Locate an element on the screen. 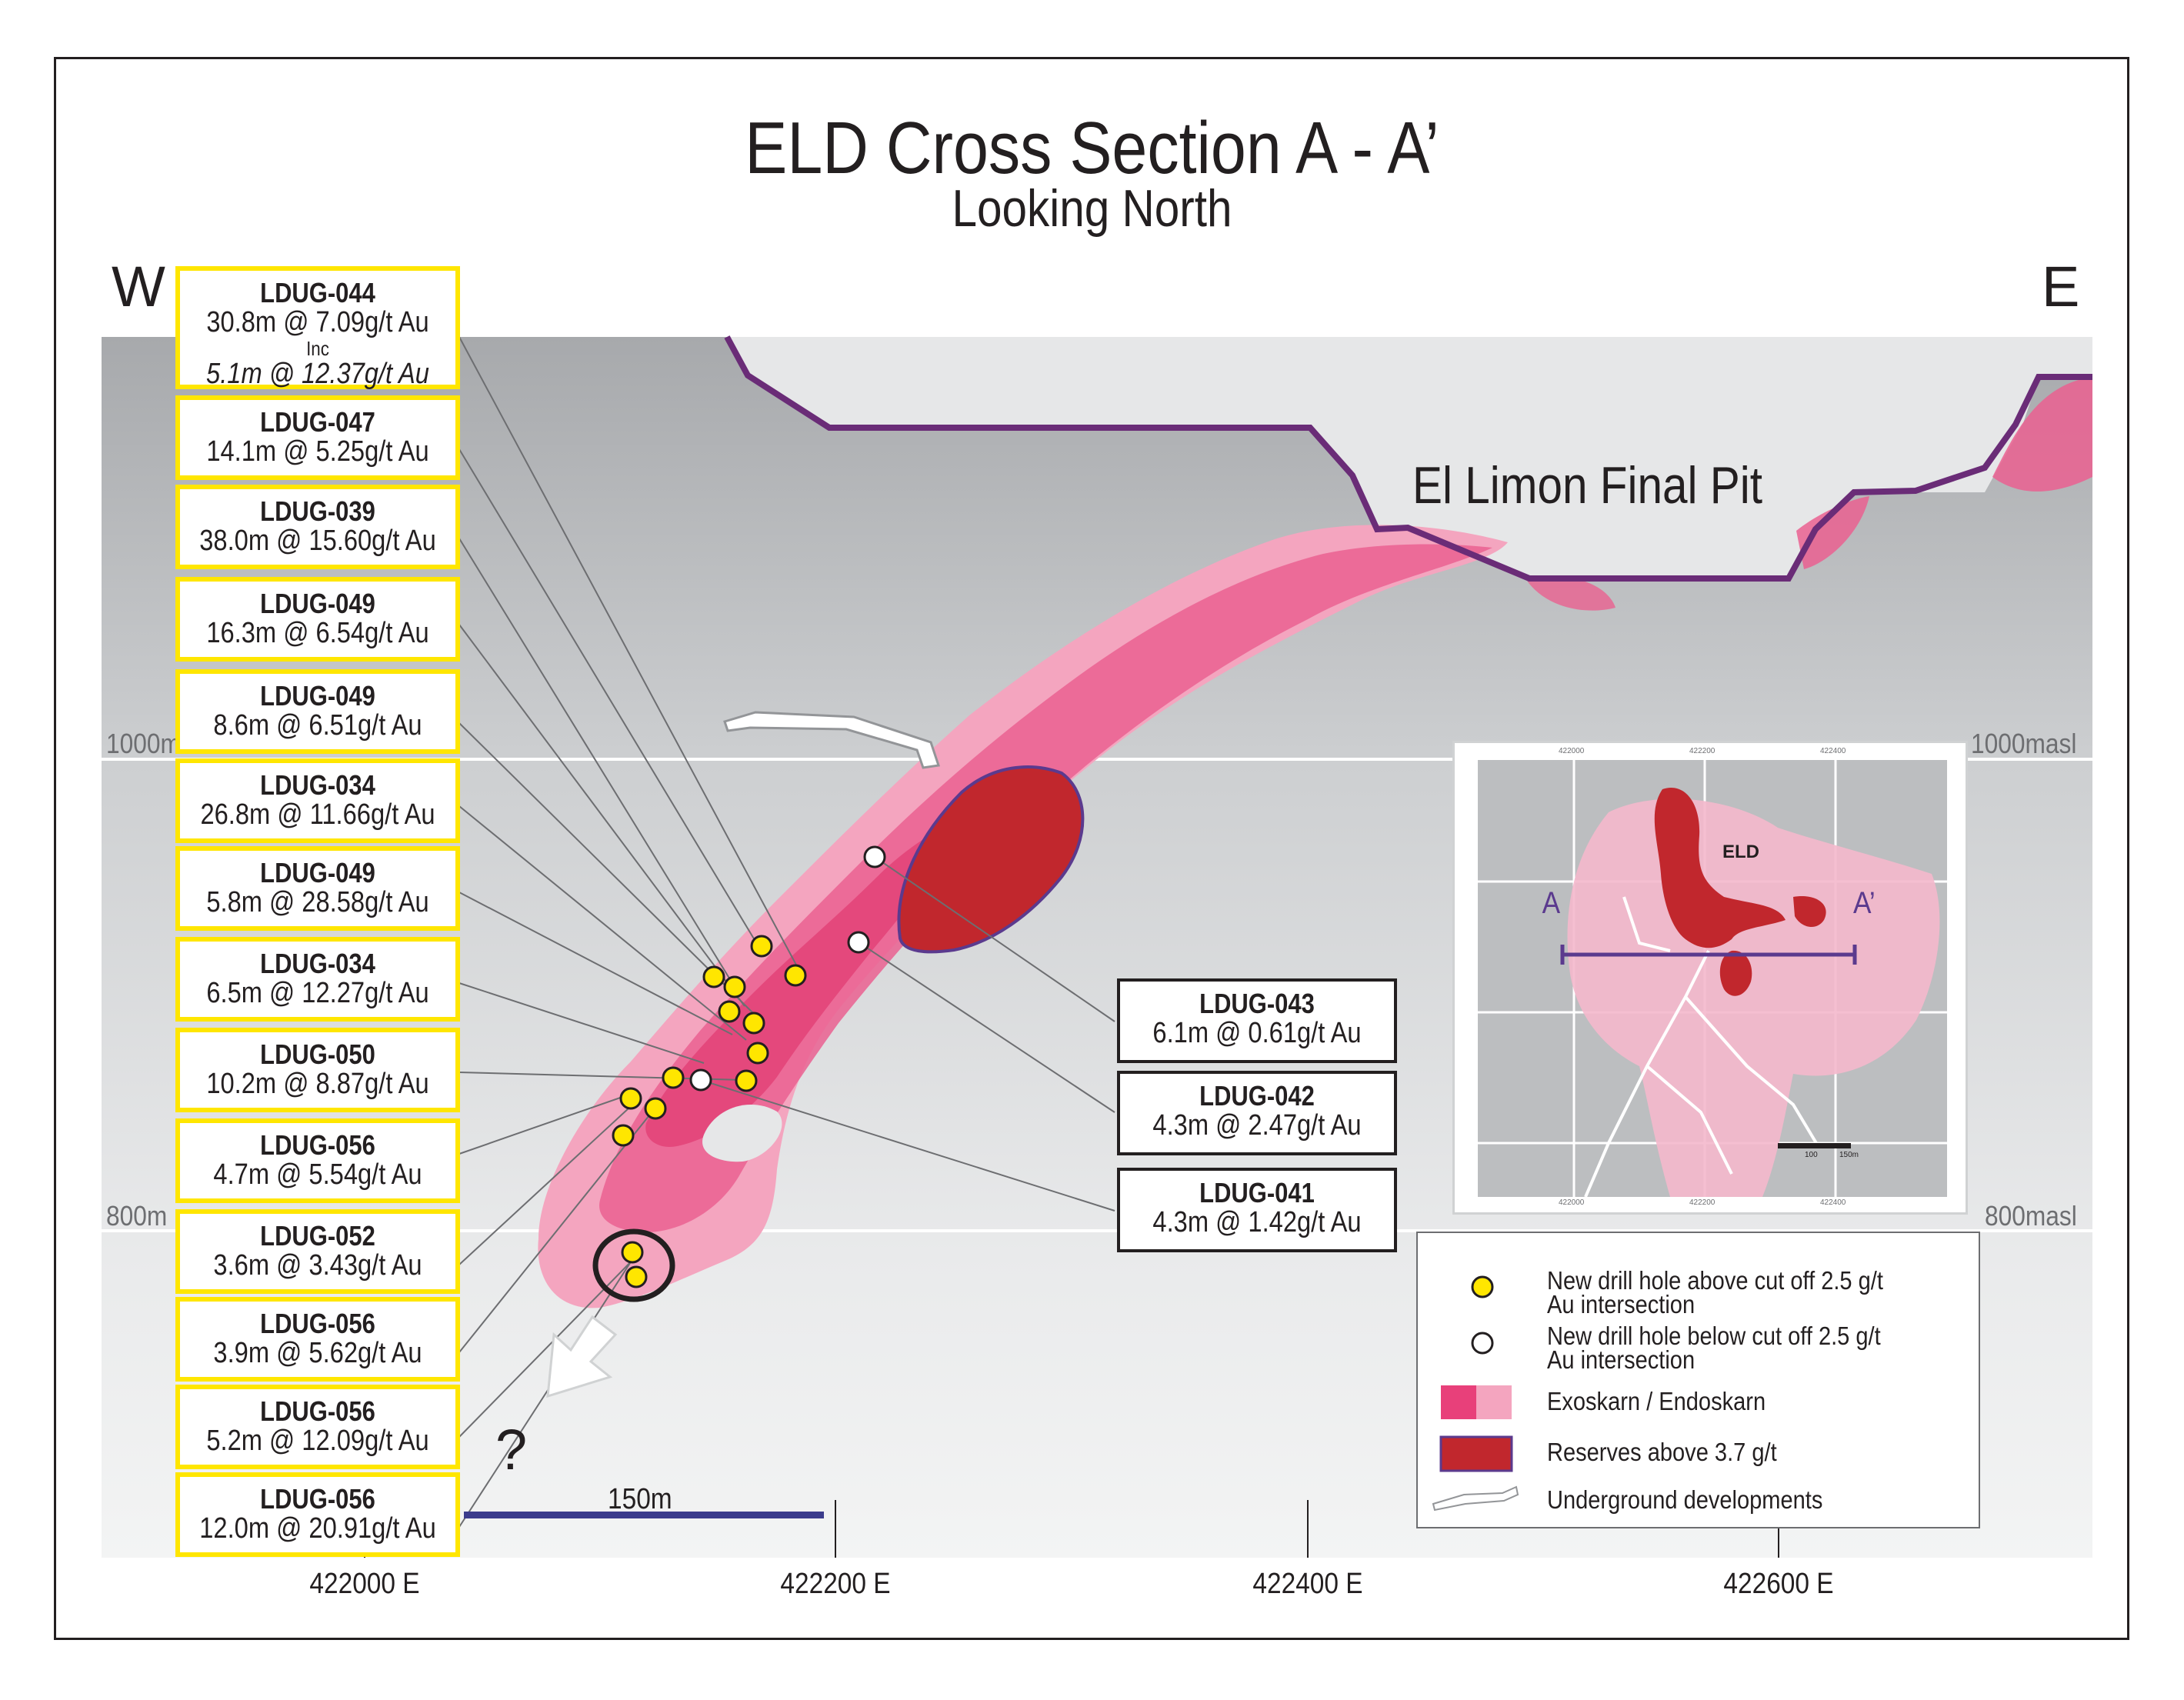 Image resolution: width=2184 pixels, height=1700 pixels. legend-symbols is located at coordinates (1475, 1393).